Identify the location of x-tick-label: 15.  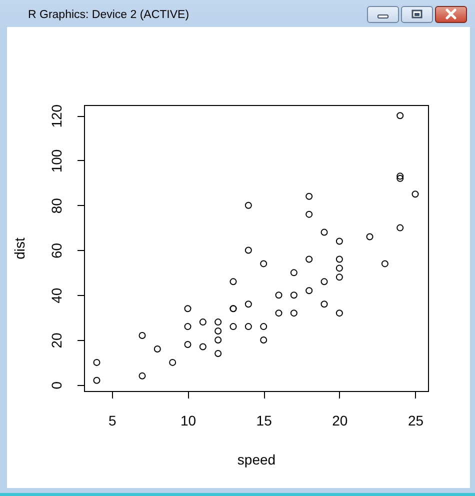
(264, 420).